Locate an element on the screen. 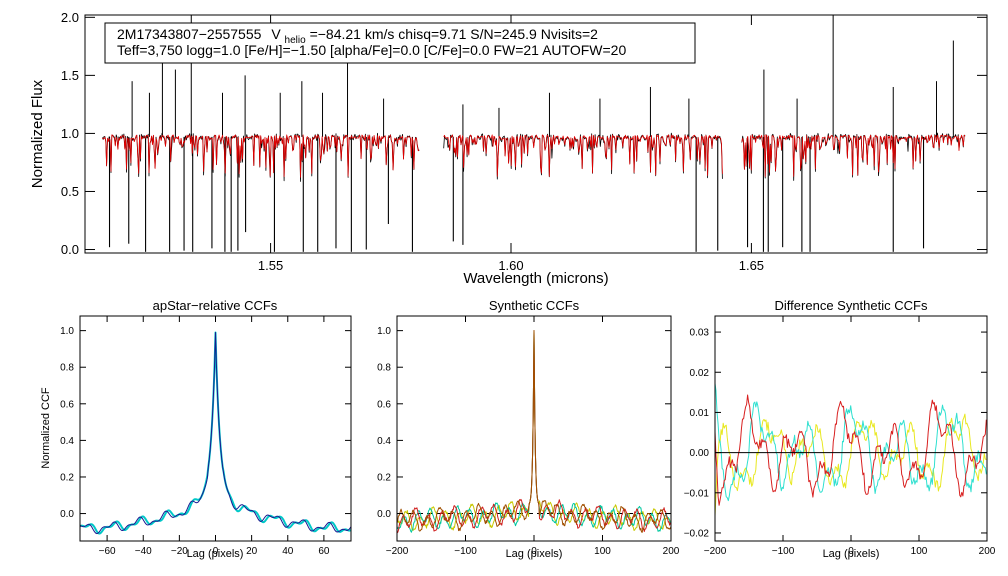 Image resolution: width=1008 pixels, height=576 pixels. apstar-ccf-xtick-label: 0 is located at coordinates (216, 551).